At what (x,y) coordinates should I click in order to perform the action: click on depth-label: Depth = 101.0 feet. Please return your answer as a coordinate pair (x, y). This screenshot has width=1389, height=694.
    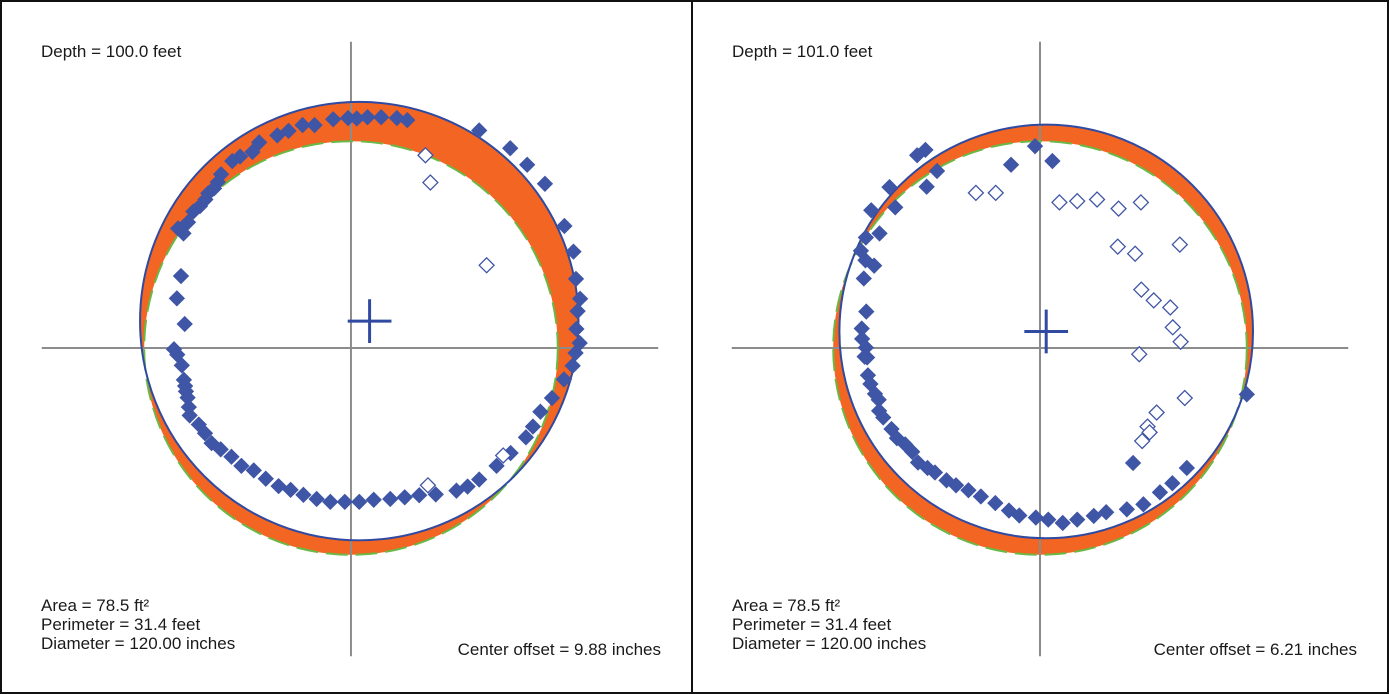
    Looking at the image, I should click on (802, 51).